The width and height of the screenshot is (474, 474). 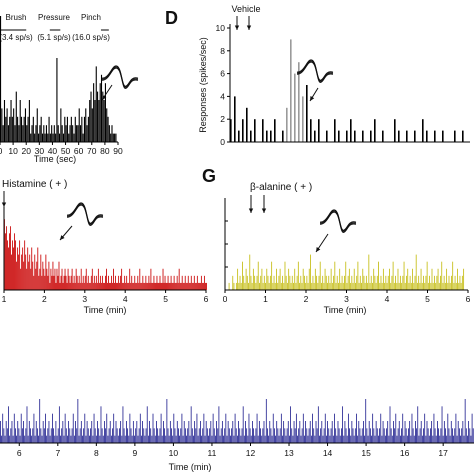 I want to click on stimulus-rate: (16.0 sp/s), so click(x=91, y=37).